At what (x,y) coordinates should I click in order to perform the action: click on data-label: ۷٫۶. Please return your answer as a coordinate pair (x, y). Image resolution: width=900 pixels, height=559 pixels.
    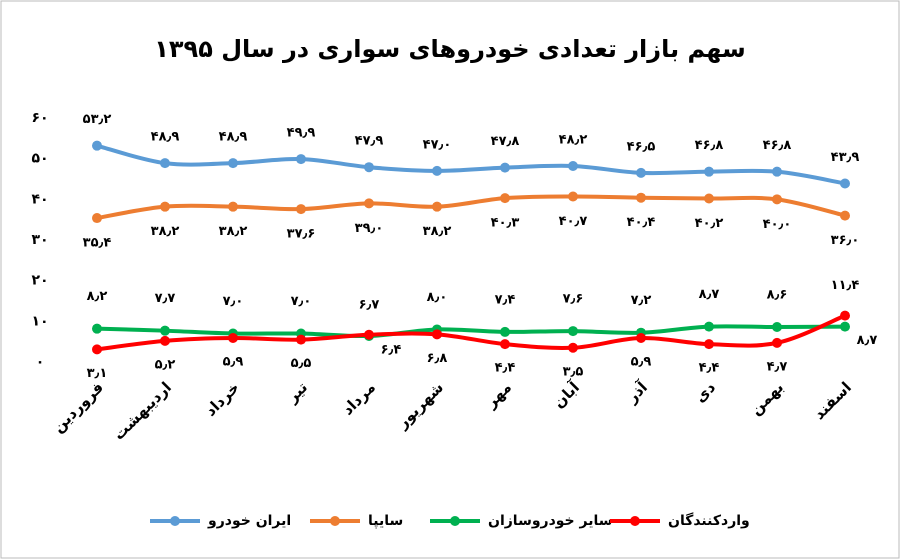
    Looking at the image, I should click on (573, 299).